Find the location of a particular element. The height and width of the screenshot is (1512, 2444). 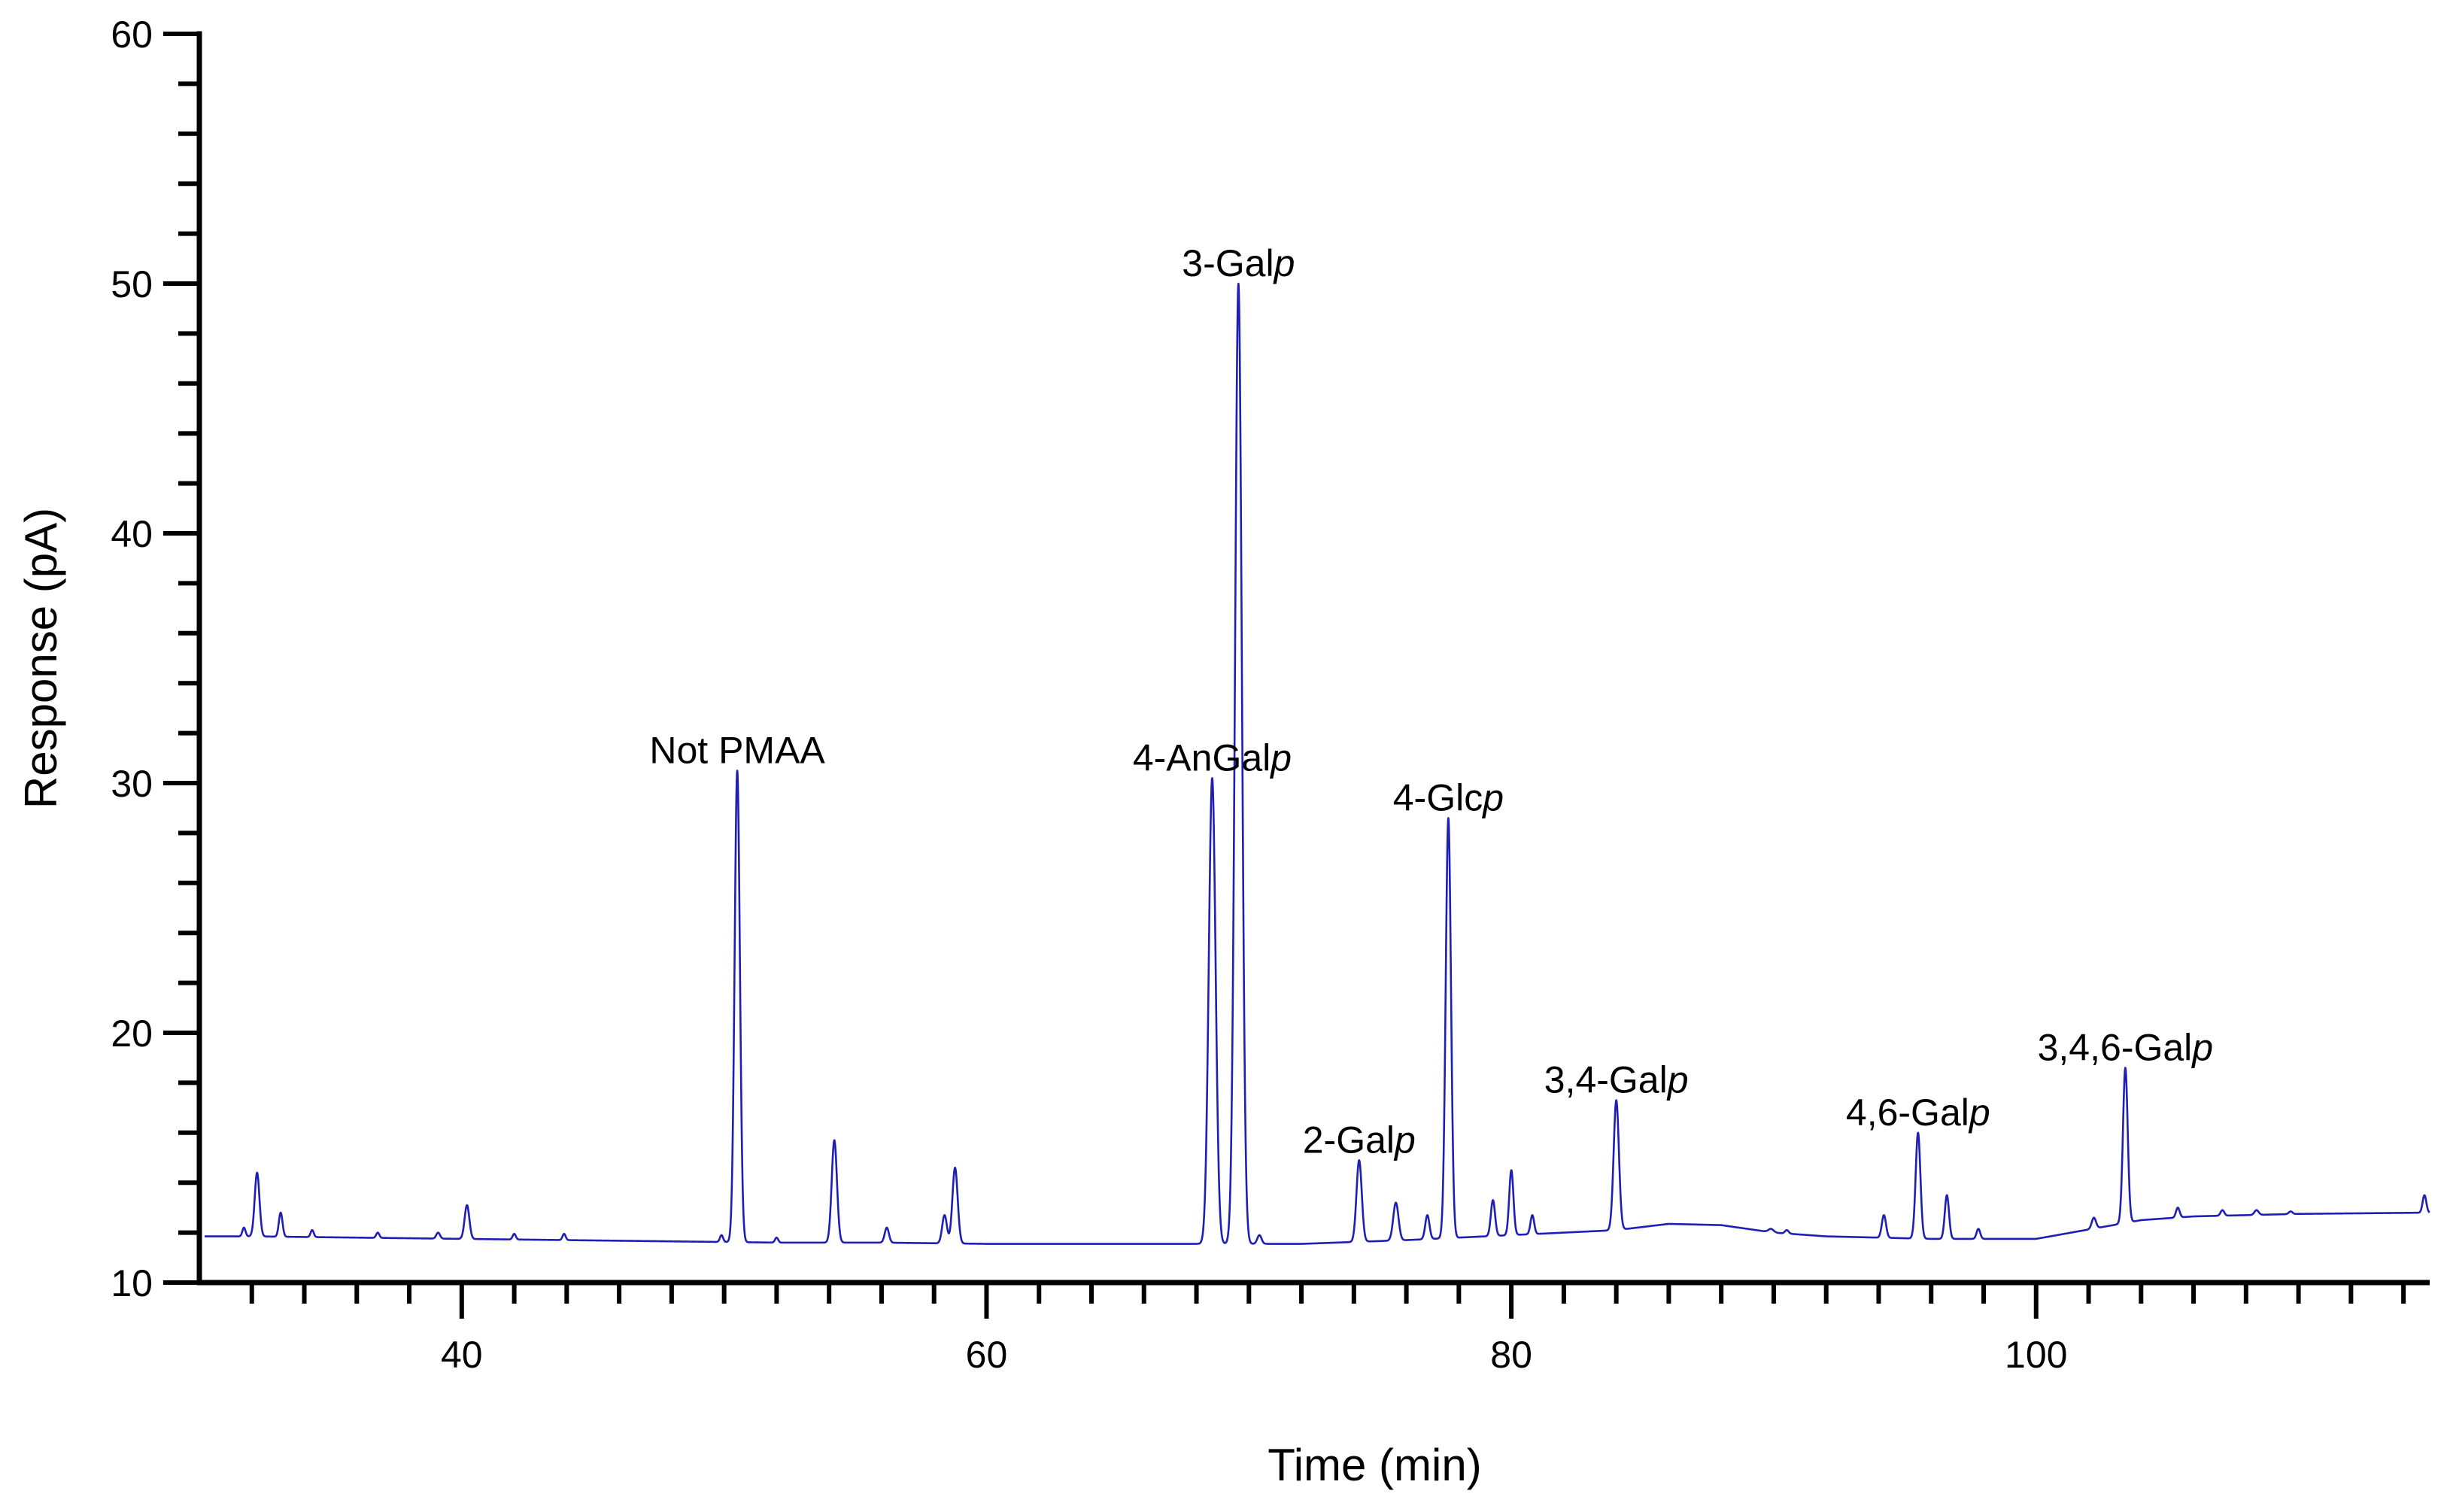

y-tick-label: 50 is located at coordinates (132, 284).